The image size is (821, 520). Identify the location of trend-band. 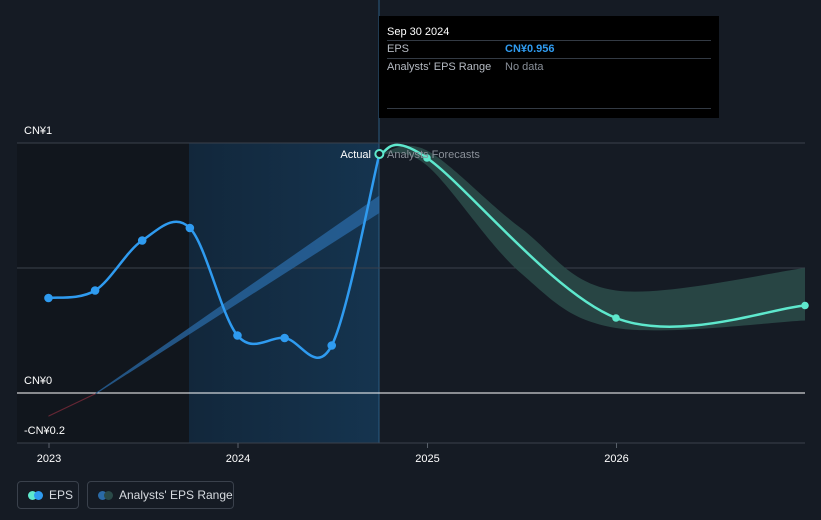
(237, 295).